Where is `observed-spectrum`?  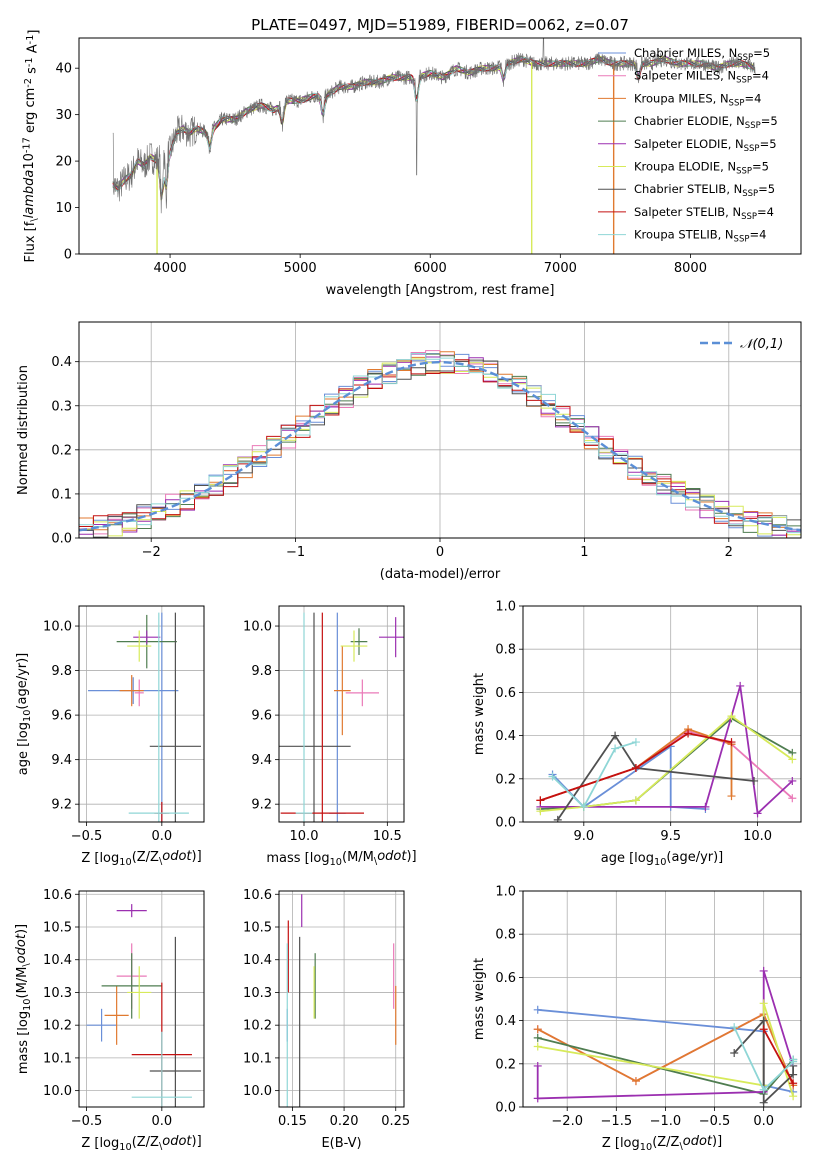
observed-spectrum is located at coordinates (434, 126).